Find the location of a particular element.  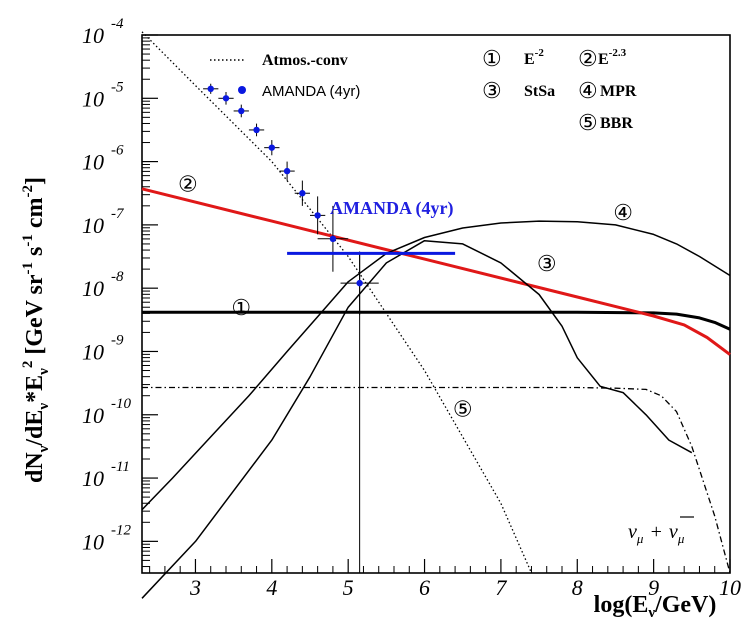

legend-label-3: StSa is located at coordinates (539, 91).